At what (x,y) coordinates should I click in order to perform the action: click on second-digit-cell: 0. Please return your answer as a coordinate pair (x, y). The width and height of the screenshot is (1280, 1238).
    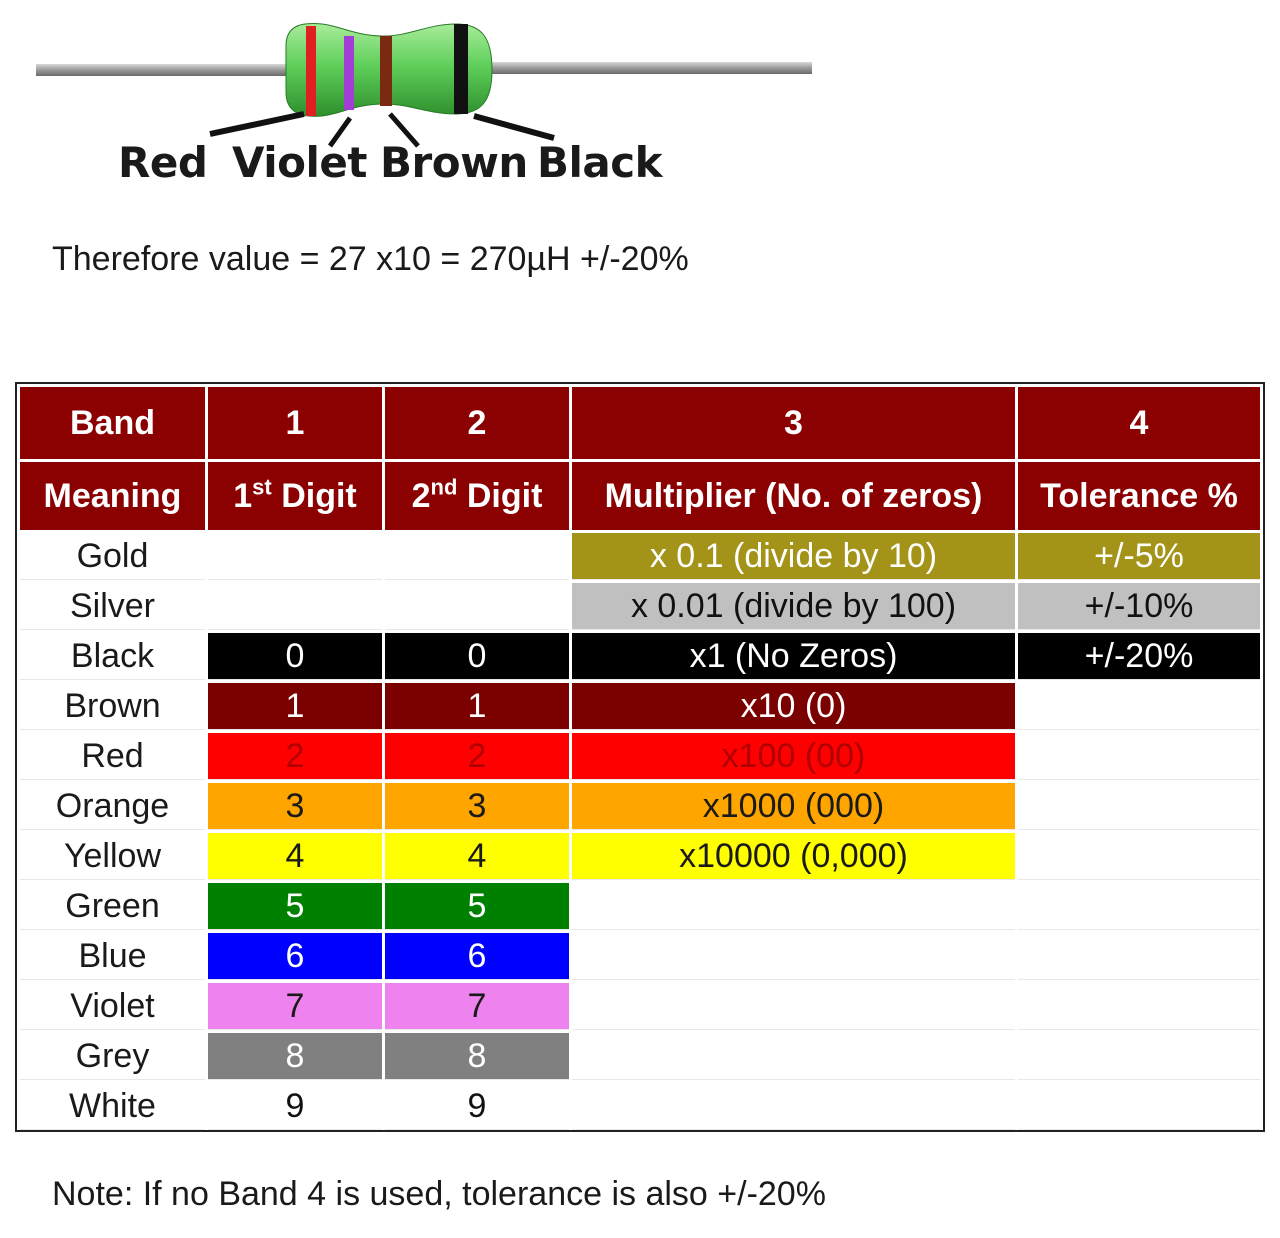
    Looking at the image, I should click on (477, 656).